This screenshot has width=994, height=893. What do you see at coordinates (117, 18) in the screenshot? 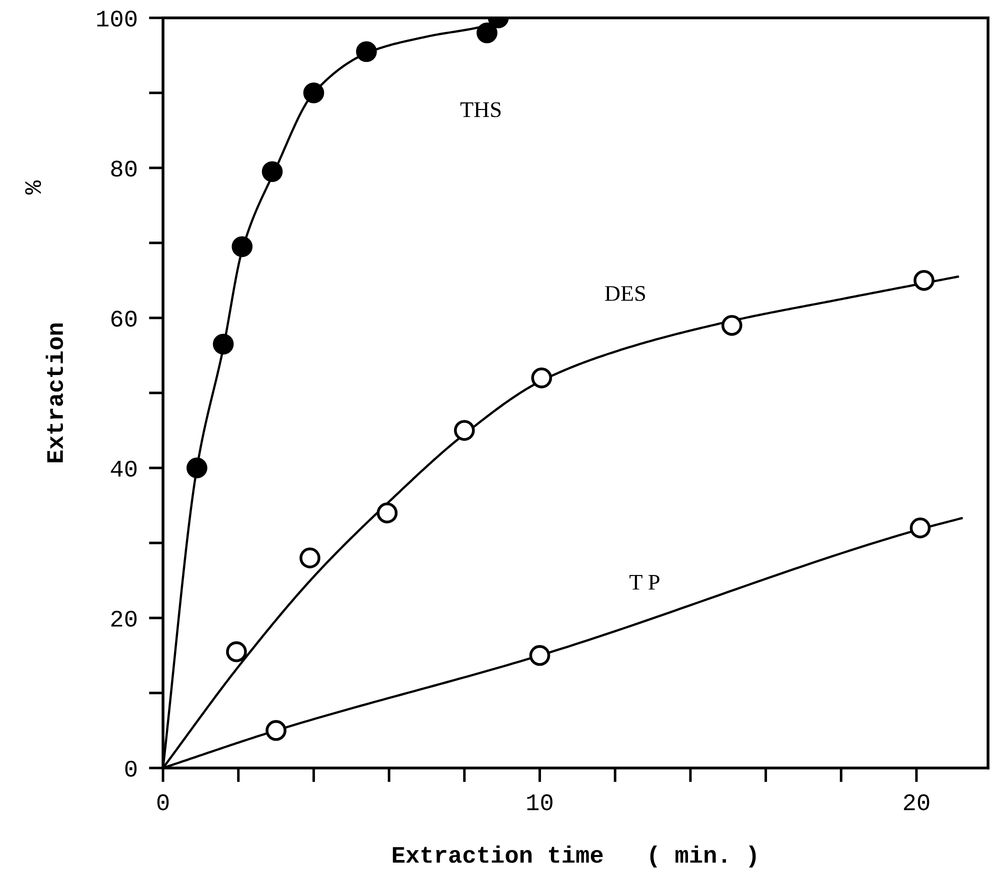
I see `y-tick-label: 100` at bounding box center [117, 18].